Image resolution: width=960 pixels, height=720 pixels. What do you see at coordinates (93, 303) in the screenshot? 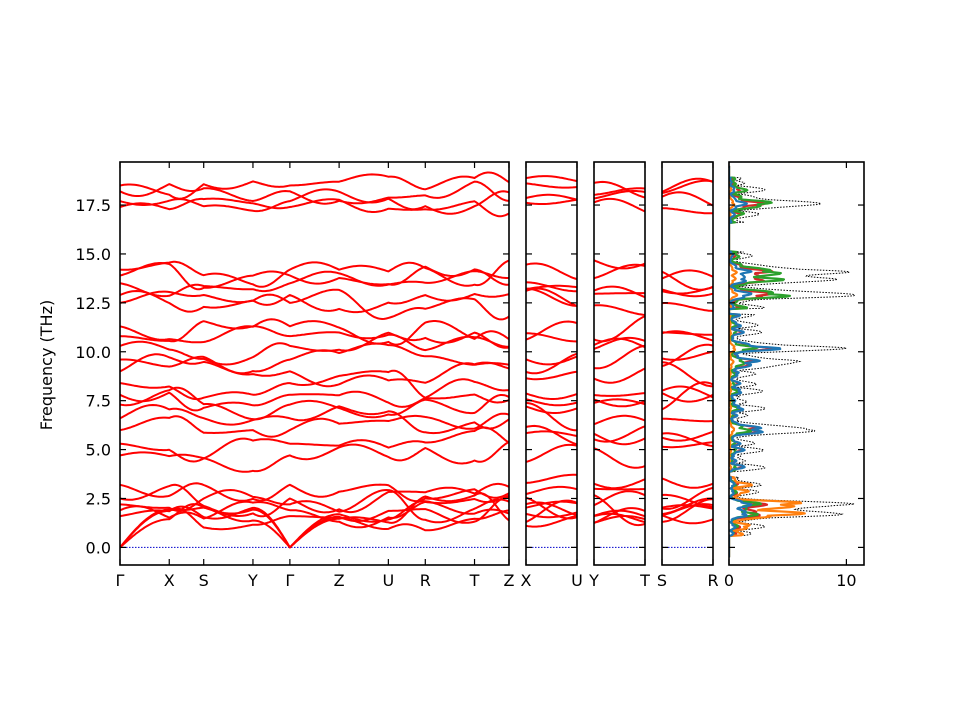
I see `y-tick-label: 12.5` at bounding box center [93, 303].